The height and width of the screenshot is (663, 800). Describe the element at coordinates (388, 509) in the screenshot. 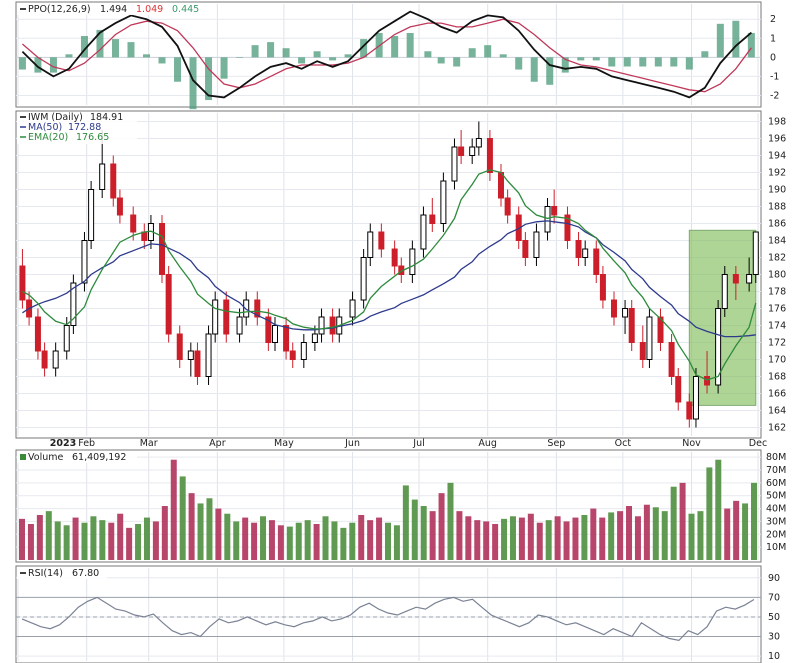

I see `volume-plot` at that location.